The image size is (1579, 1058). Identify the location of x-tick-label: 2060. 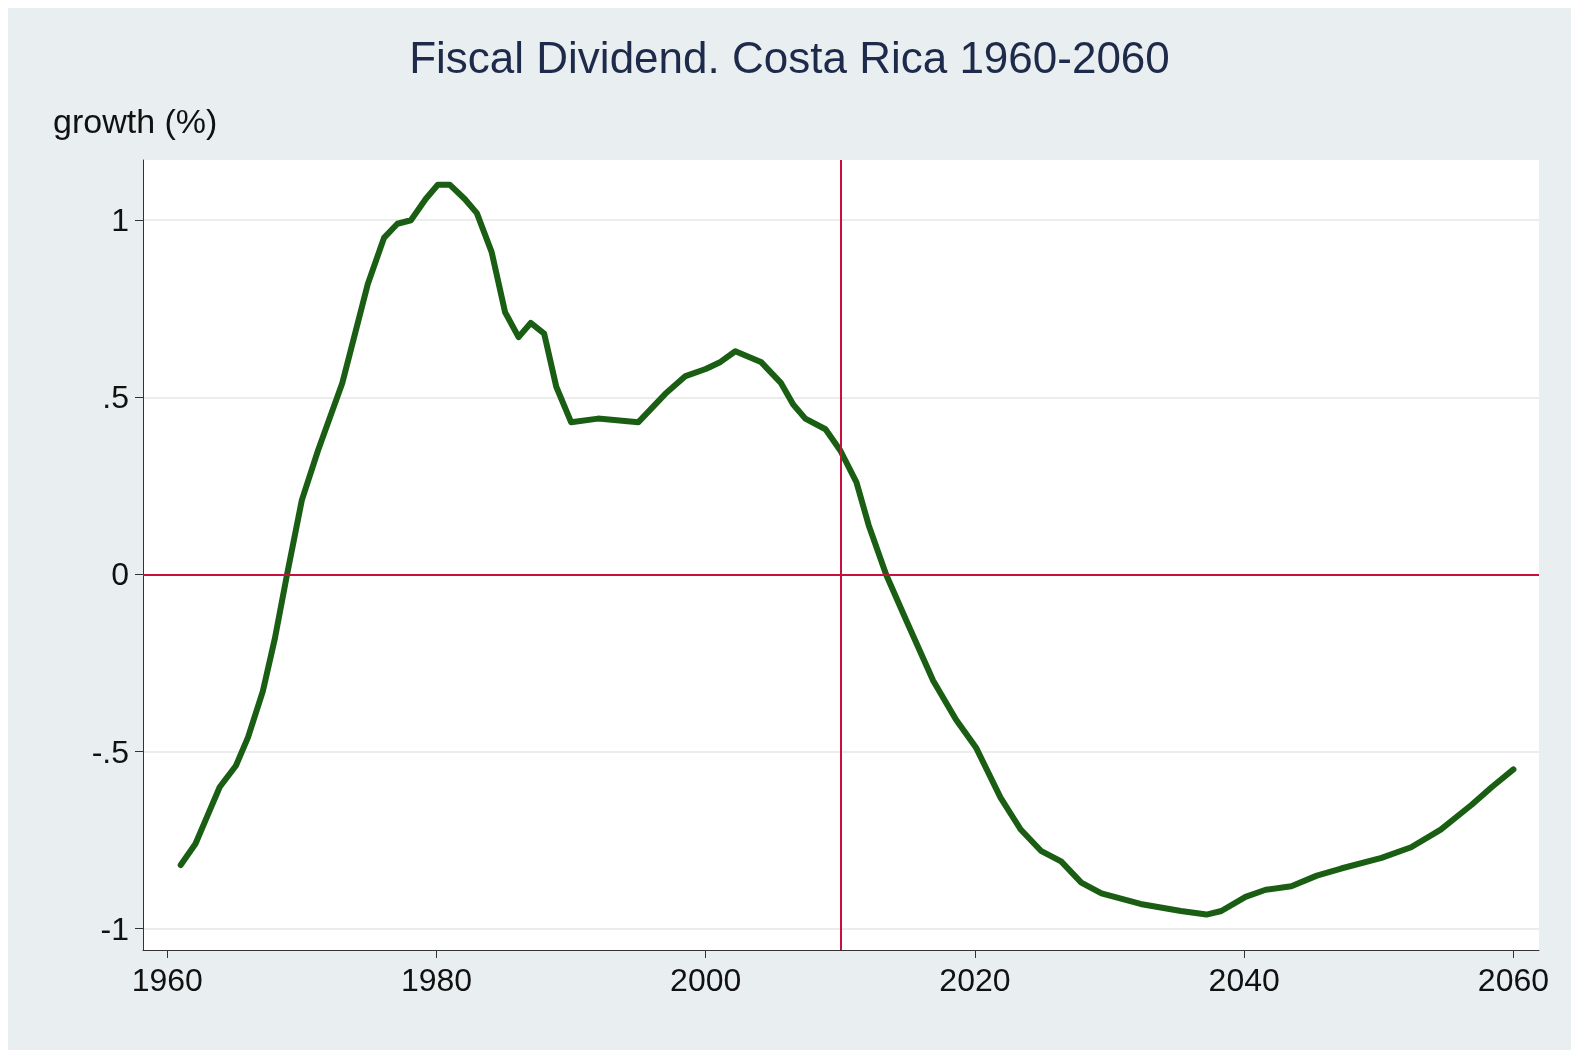
(1513, 980).